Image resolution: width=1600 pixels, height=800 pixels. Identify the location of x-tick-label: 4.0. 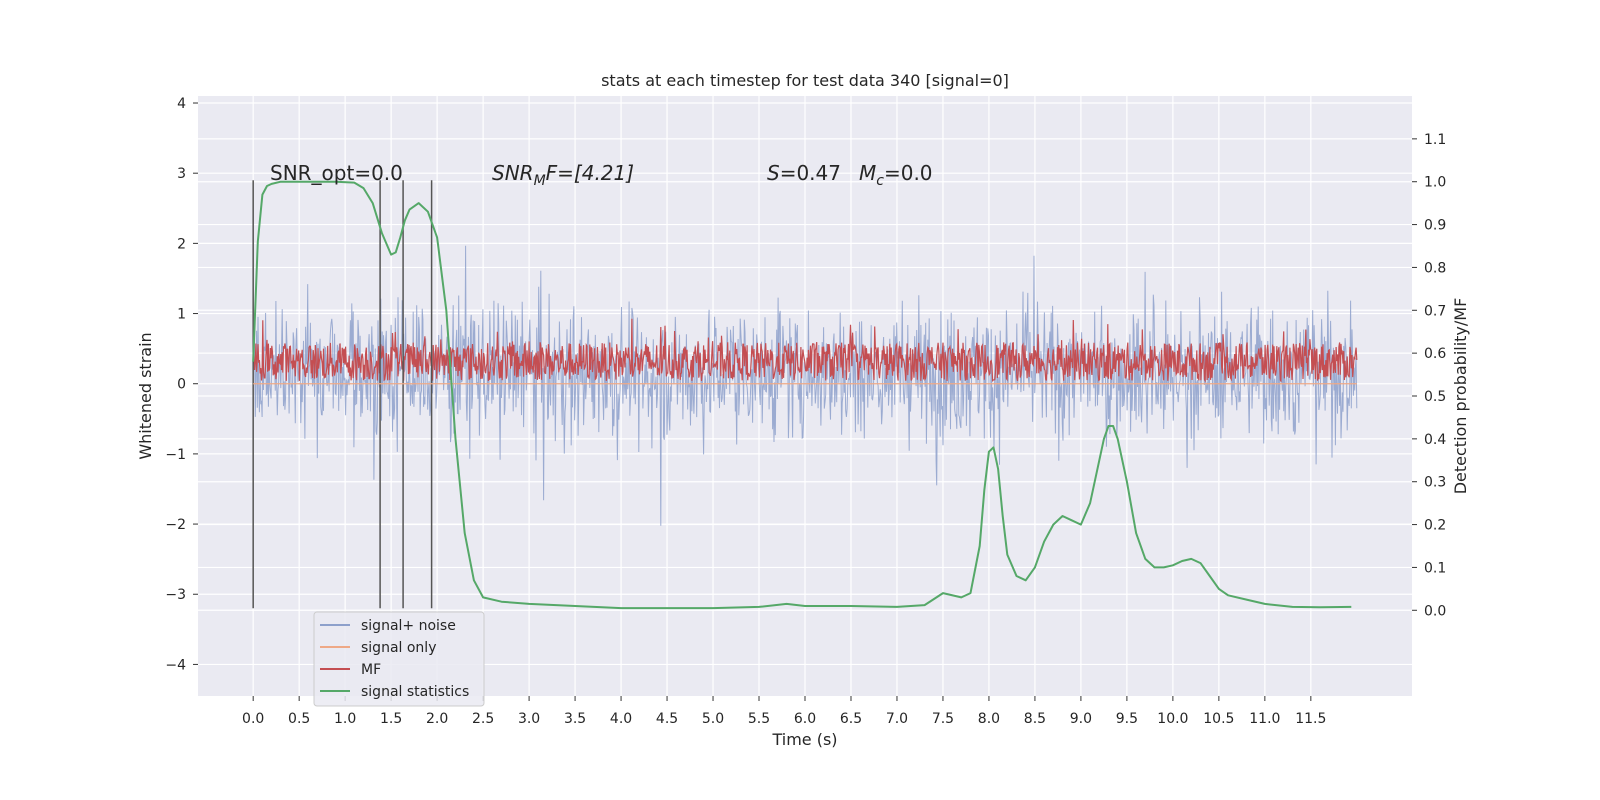
(621, 719).